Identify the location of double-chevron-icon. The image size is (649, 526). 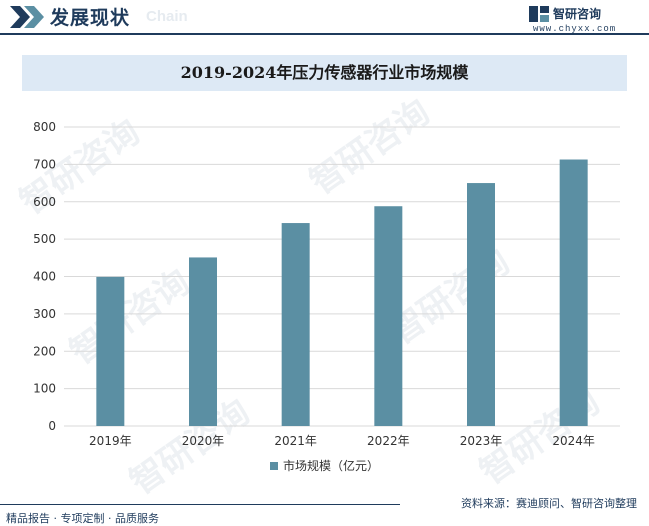
(27, 17).